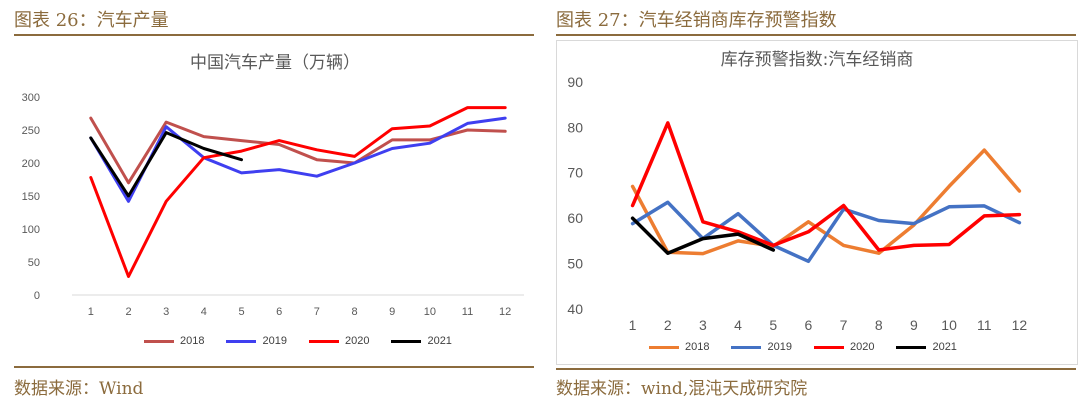  Describe the element at coordinates (696, 20) in the screenshot. I see `right-figure-header: 图表 27：汽车经销商库存预警指数` at that location.